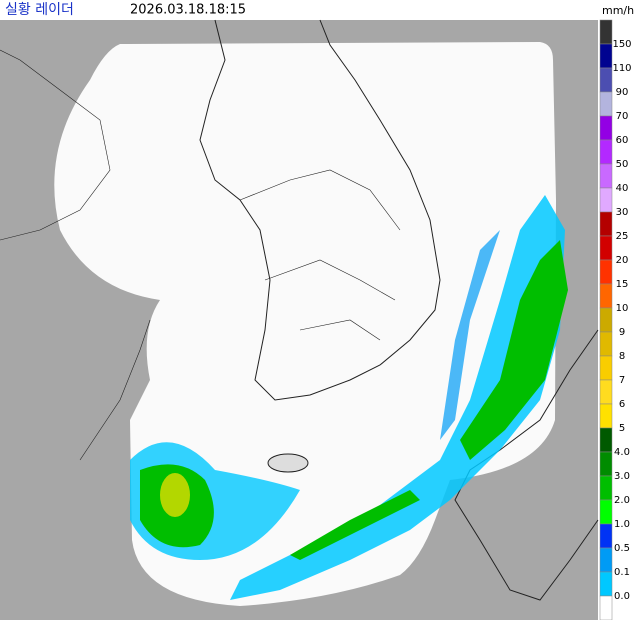 The height and width of the screenshot is (620, 635). I want to click on legend-label: 8, so click(622, 356).